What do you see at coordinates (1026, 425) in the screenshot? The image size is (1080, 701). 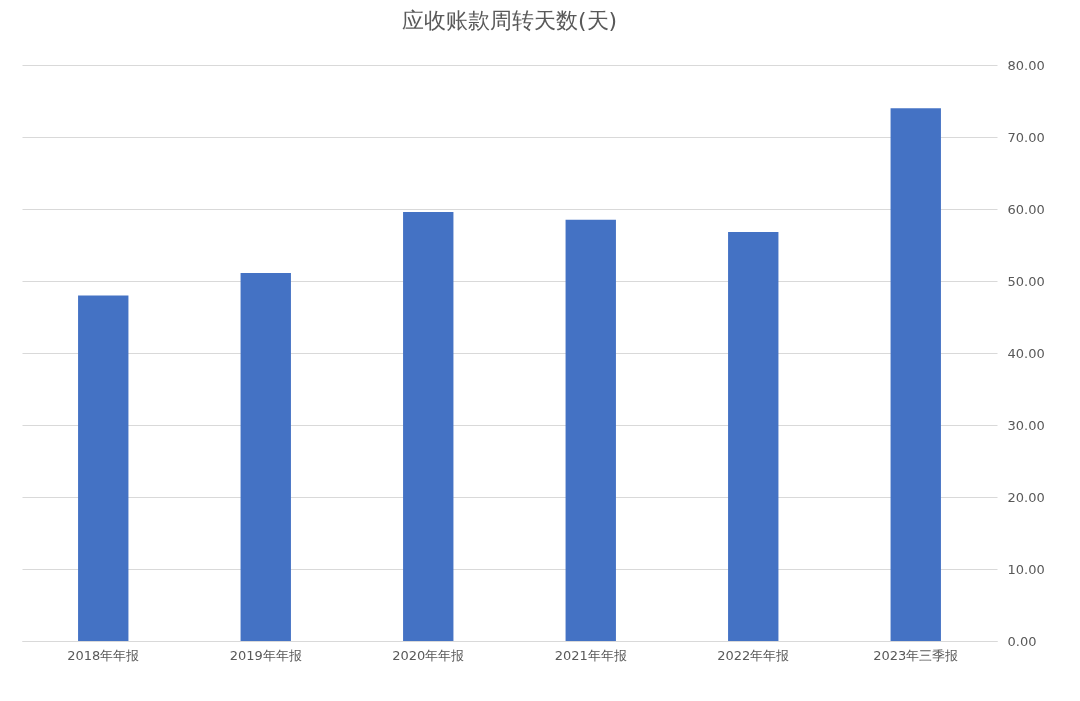 I see `y-tick-label: 30.00` at bounding box center [1026, 425].